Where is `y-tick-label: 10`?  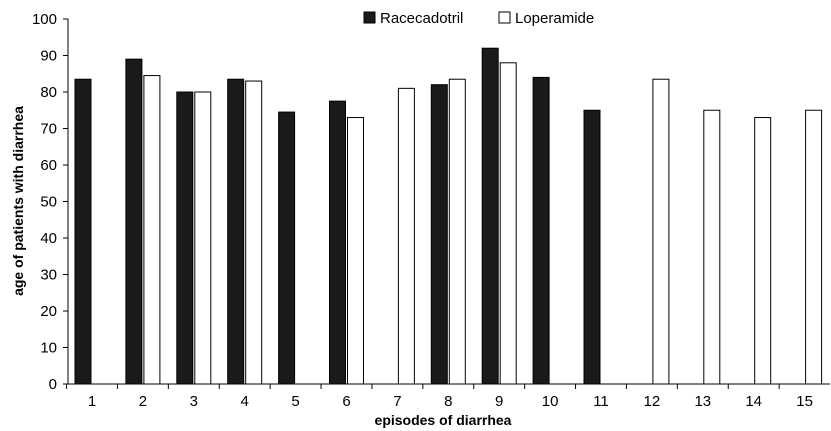
y-tick-label: 10 is located at coordinates (48, 348).